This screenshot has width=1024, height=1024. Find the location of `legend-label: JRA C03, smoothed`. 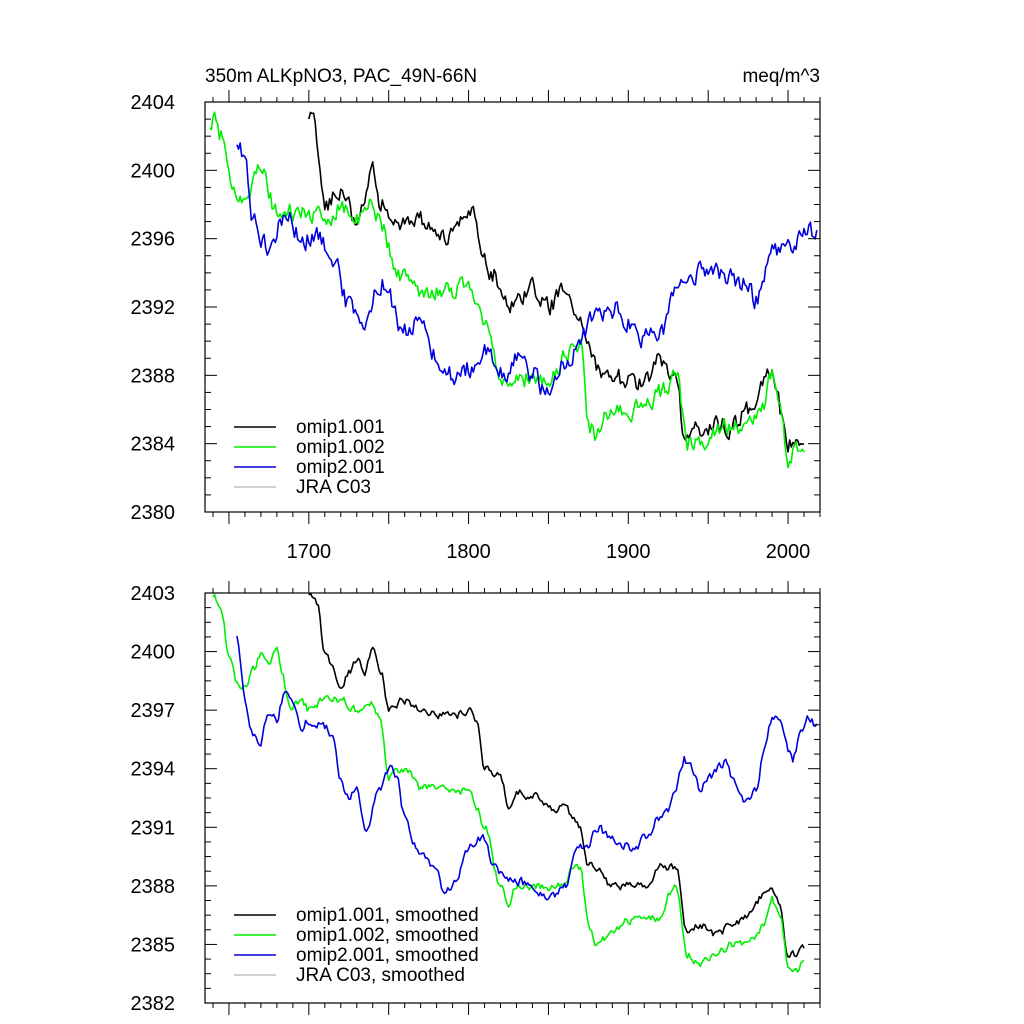

legend-label: JRA C03, smoothed is located at coordinates (380, 975).